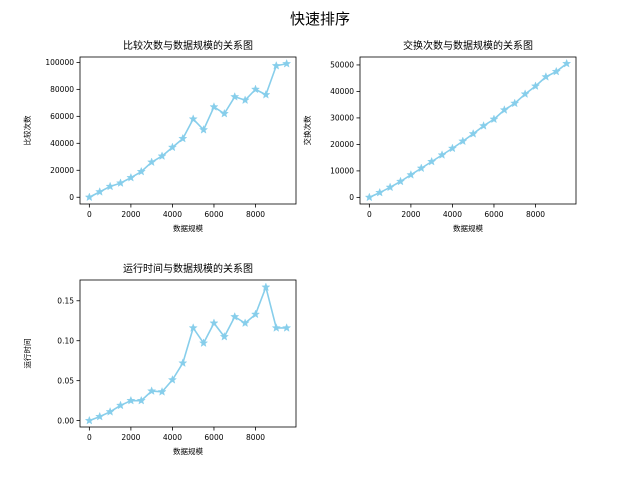 Image resolution: width=640 pixels, height=484 pixels. I want to click on y-tick-label: 50000, so click(342, 65).